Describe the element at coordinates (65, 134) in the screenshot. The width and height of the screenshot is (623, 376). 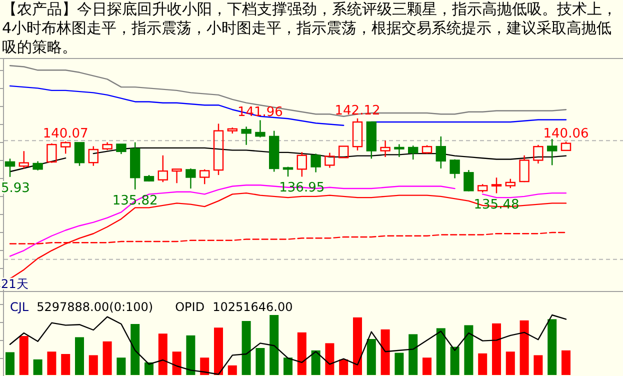
I see `annotation: 140.07` at that location.